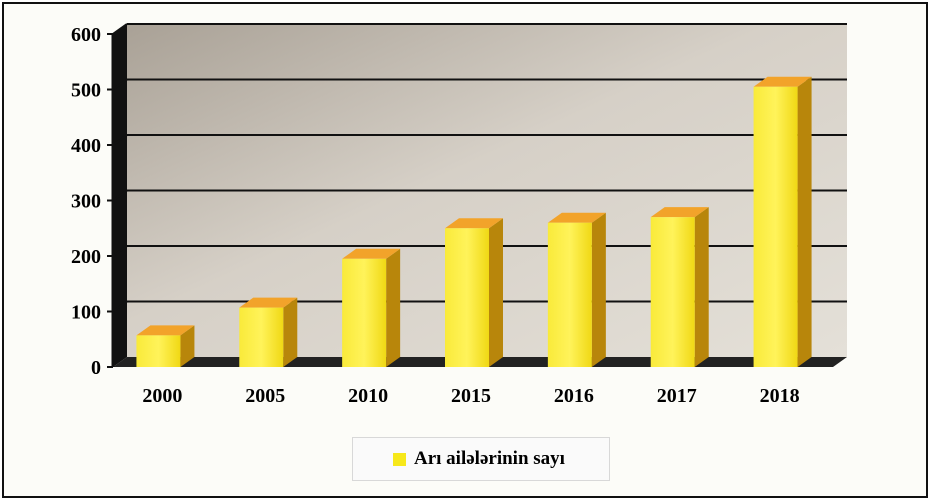 This screenshot has width=932, height=502. What do you see at coordinates (393, 307) in the screenshot?
I see `bar-side-2010` at bounding box center [393, 307].